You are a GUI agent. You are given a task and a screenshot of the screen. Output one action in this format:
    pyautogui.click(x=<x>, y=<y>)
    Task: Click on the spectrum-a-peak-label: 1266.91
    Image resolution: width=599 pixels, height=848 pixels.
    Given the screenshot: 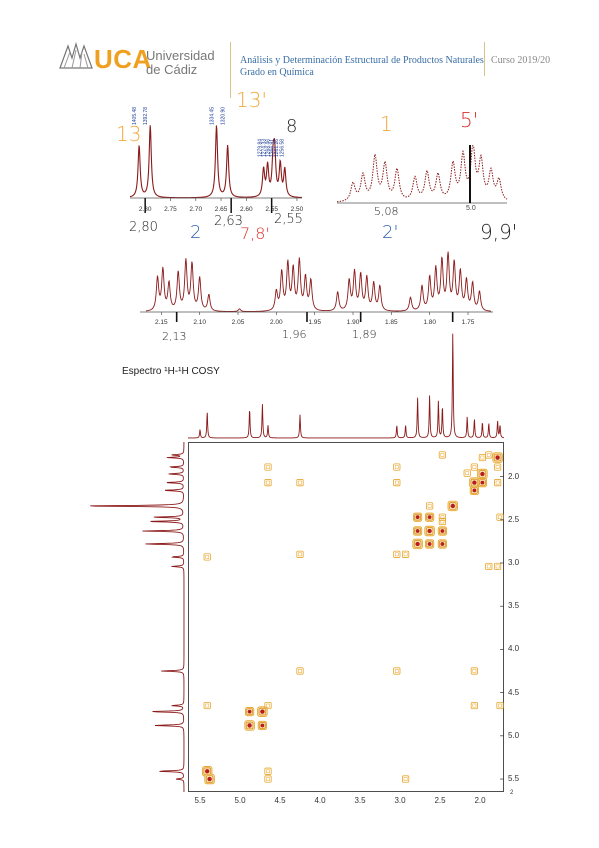 What is the action you would take?
    pyautogui.click(x=273, y=148)
    